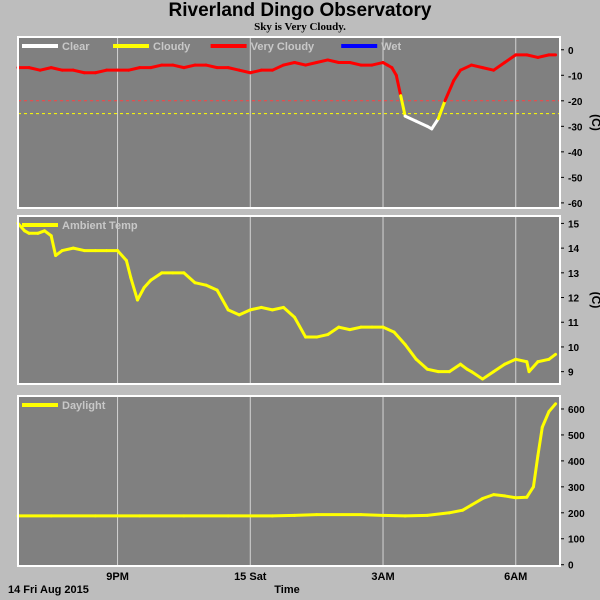 The image size is (600, 600). What do you see at coordinates (594, 300) in the screenshot?
I see `y-unit-label: (C)` at bounding box center [594, 300].